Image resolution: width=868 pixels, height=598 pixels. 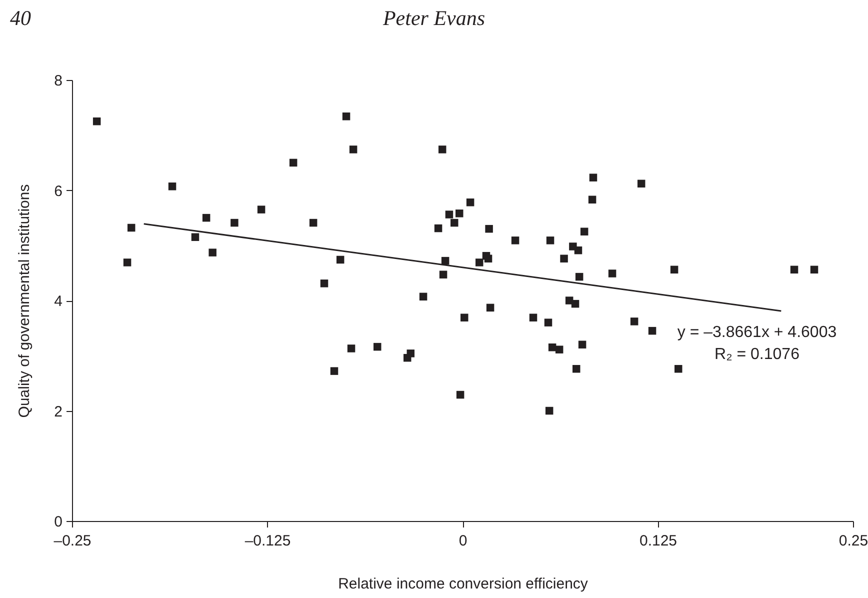 I want to click on y-tick-label: 2, so click(x=58, y=411).